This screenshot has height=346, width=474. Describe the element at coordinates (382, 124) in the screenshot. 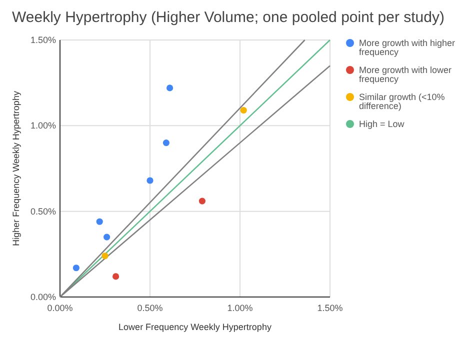

I see `legend-label: High = Low` at that location.